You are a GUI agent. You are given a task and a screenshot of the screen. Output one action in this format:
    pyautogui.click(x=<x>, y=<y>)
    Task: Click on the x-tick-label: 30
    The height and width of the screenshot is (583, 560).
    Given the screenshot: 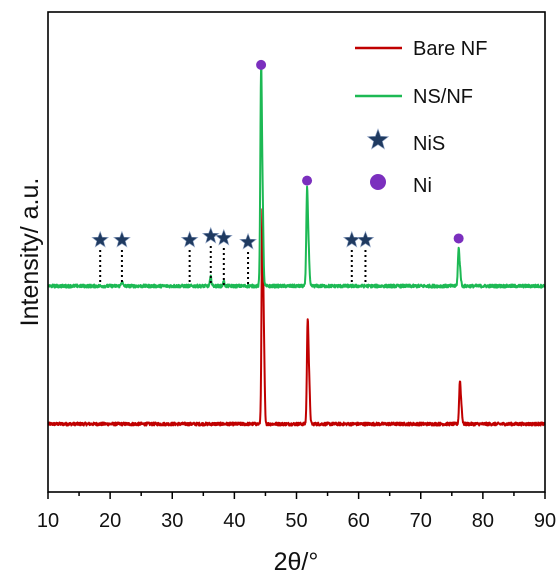 What is the action you would take?
    pyautogui.click(x=172, y=521)
    